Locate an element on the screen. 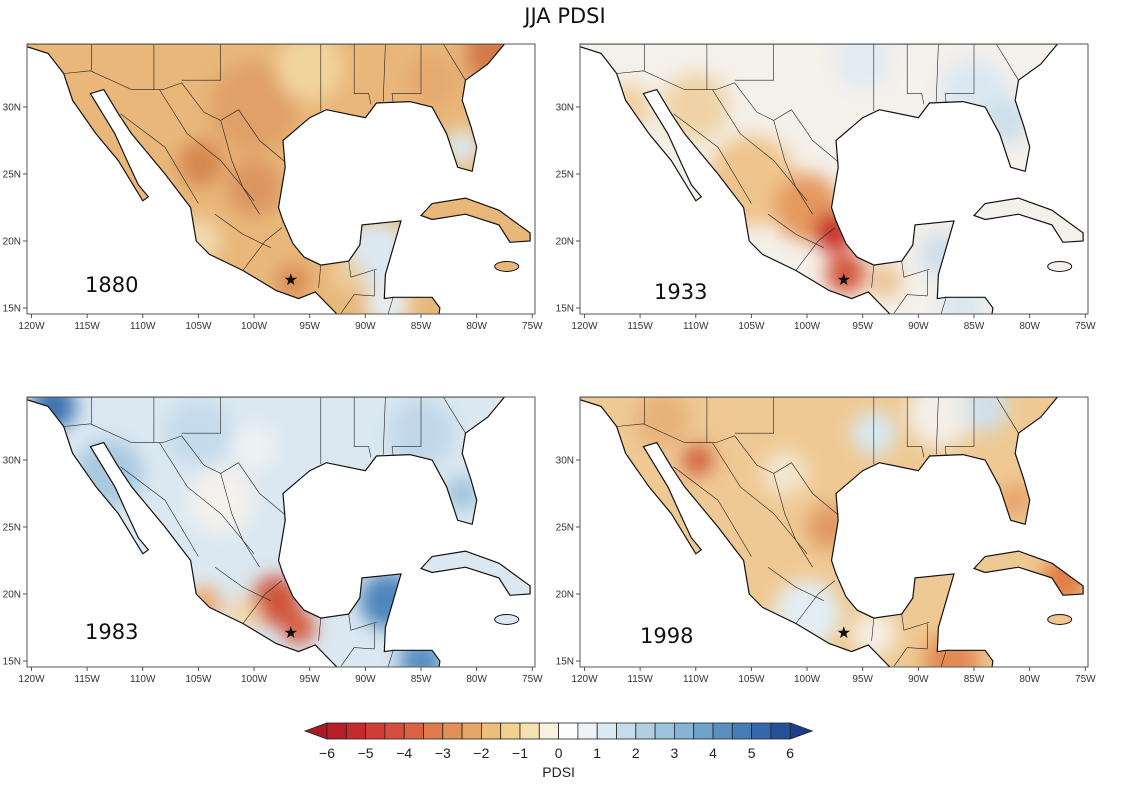  lon-tick-label: 85W is located at coordinates (421, 326).